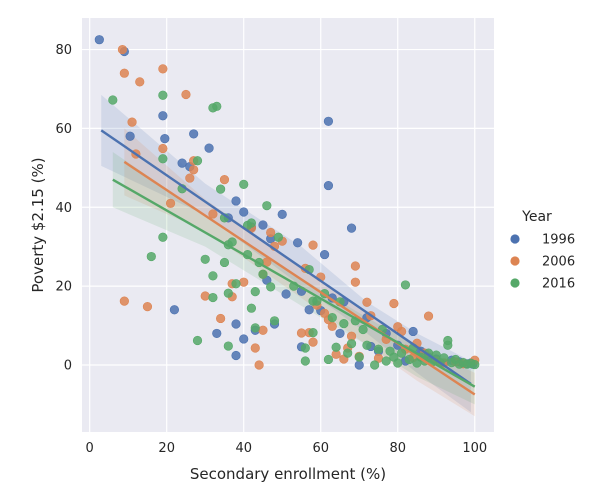 This screenshot has width=589, height=500. What do you see at coordinates (63, 50) in the screenshot?
I see `y-tick-label: 80` at bounding box center [63, 50].